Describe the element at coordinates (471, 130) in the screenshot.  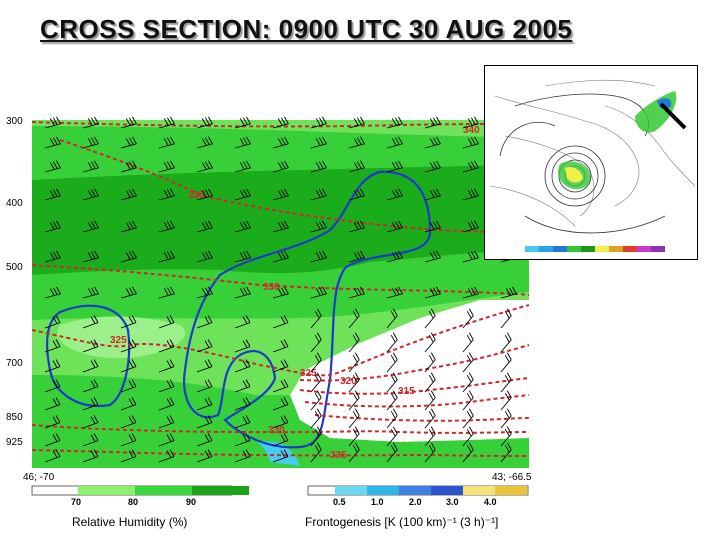
I see `theta-label-340: 340` at that location.